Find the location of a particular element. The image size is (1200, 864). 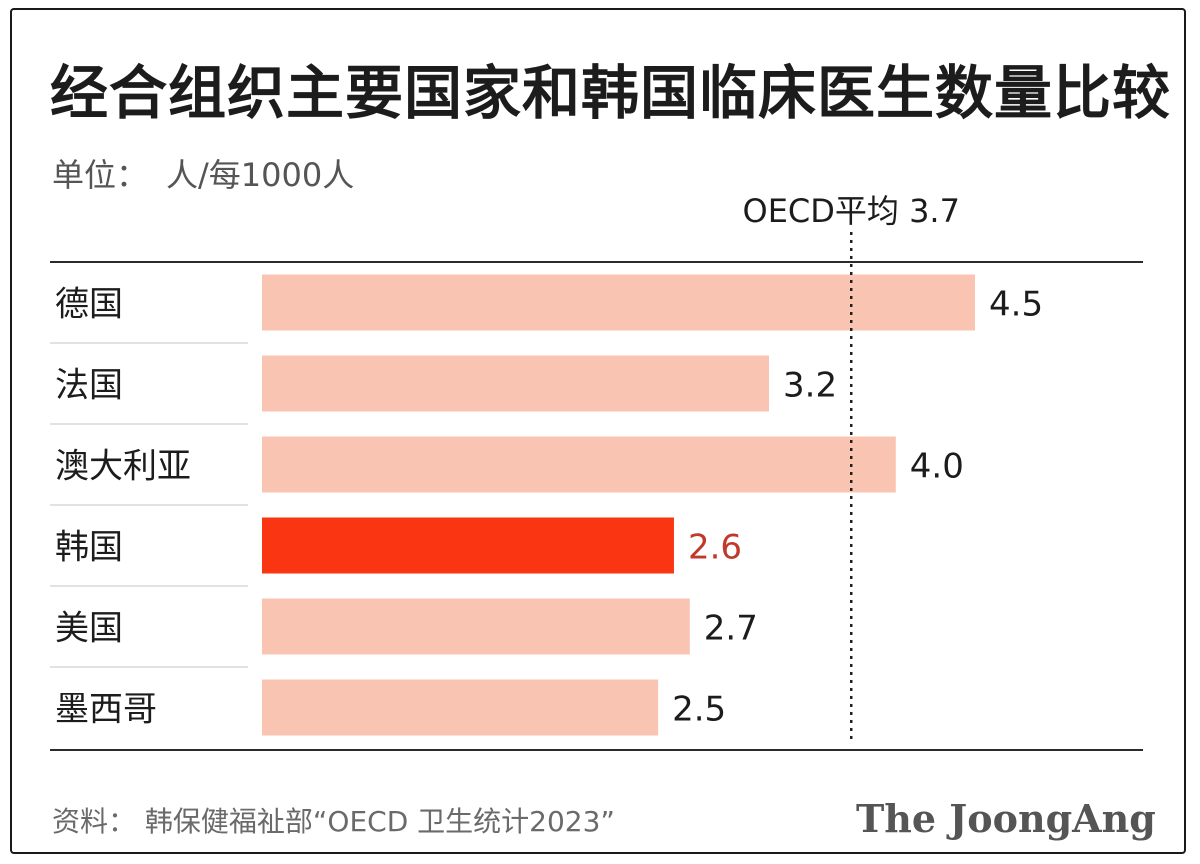

value-label: 2.5 is located at coordinates (699, 710).